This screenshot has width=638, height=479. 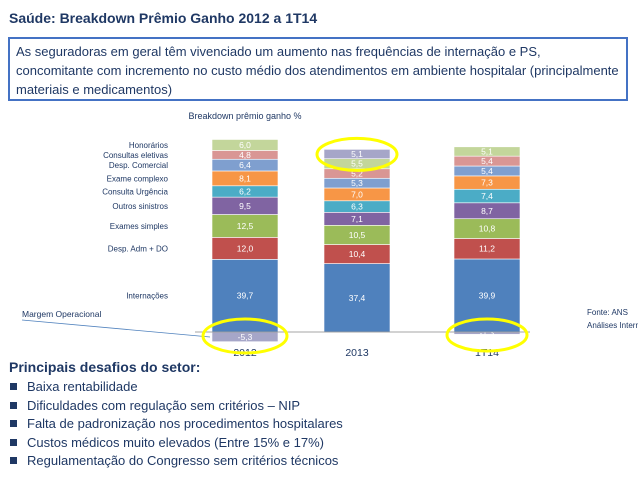 I want to click on data-label: -5,3, so click(x=245, y=337).